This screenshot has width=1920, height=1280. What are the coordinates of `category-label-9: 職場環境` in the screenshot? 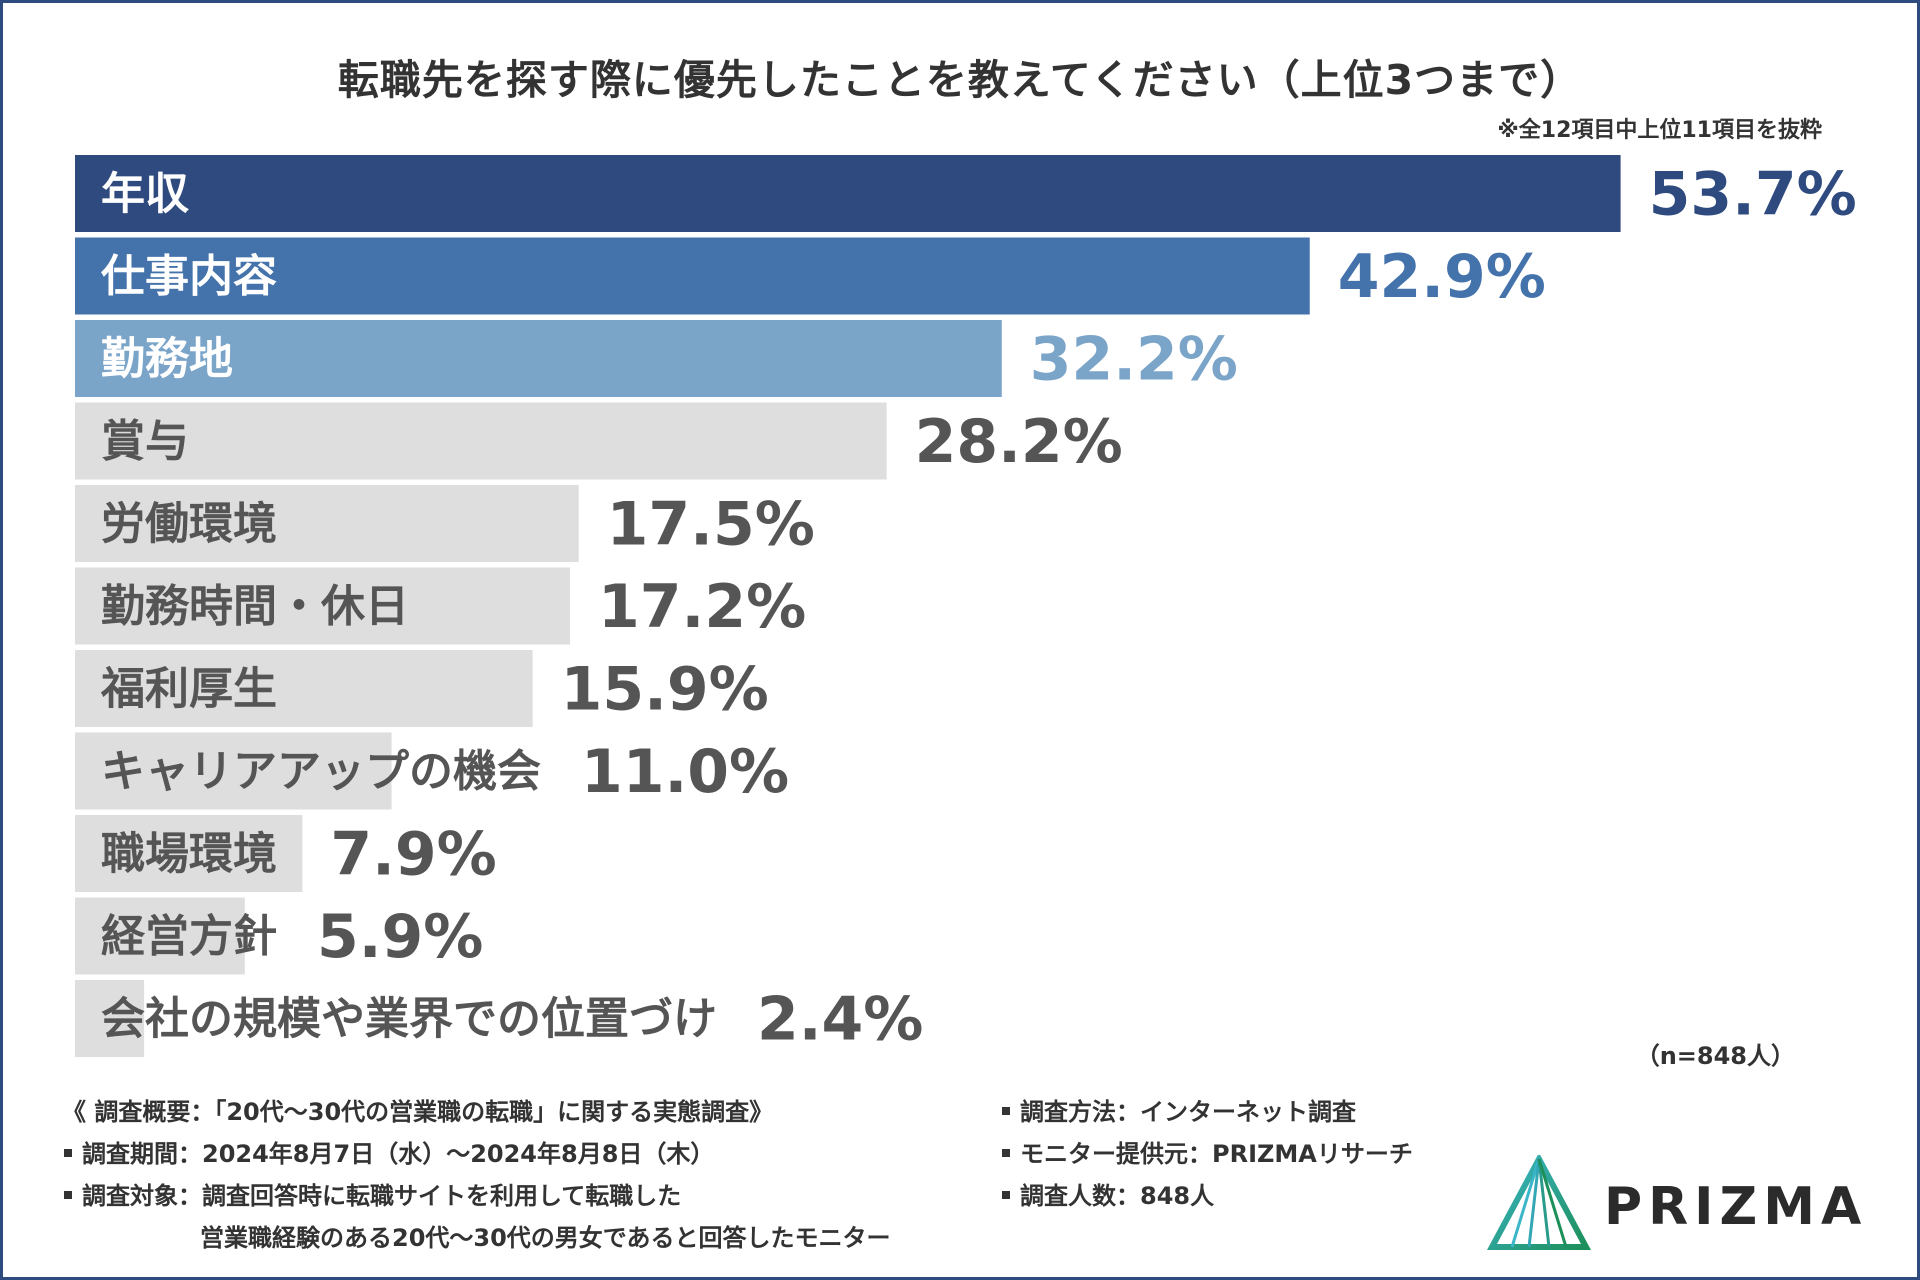 It's located at (189, 854).